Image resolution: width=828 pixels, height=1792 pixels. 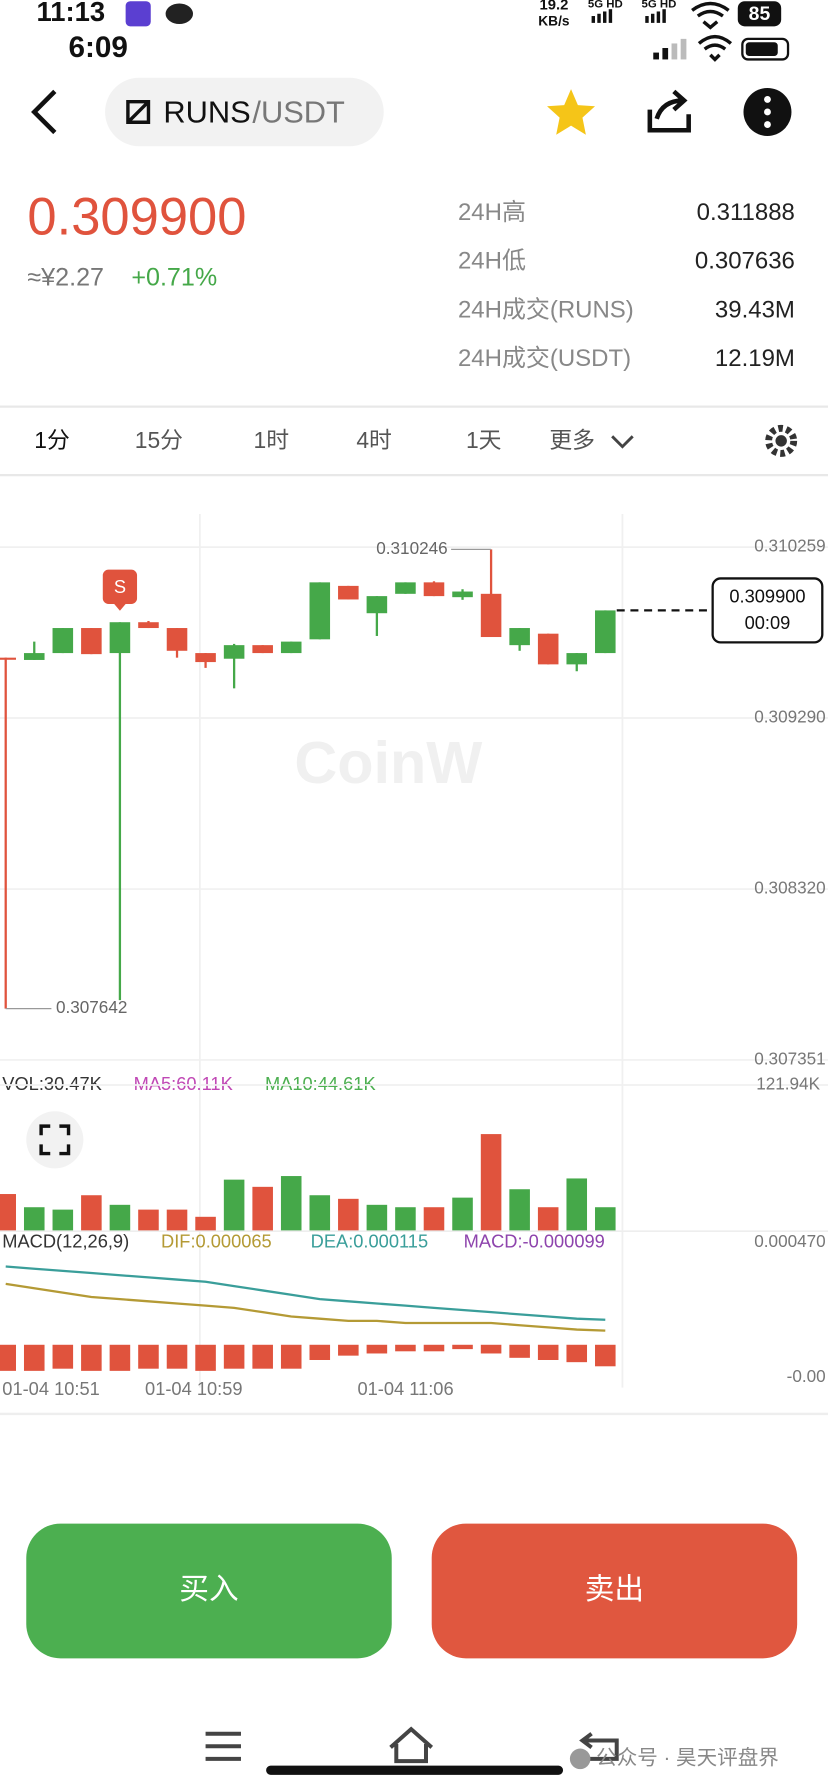 What do you see at coordinates (789, 888) in the screenshot?
I see `y-tick-label: 0.308320` at bounding box center [789, 888].